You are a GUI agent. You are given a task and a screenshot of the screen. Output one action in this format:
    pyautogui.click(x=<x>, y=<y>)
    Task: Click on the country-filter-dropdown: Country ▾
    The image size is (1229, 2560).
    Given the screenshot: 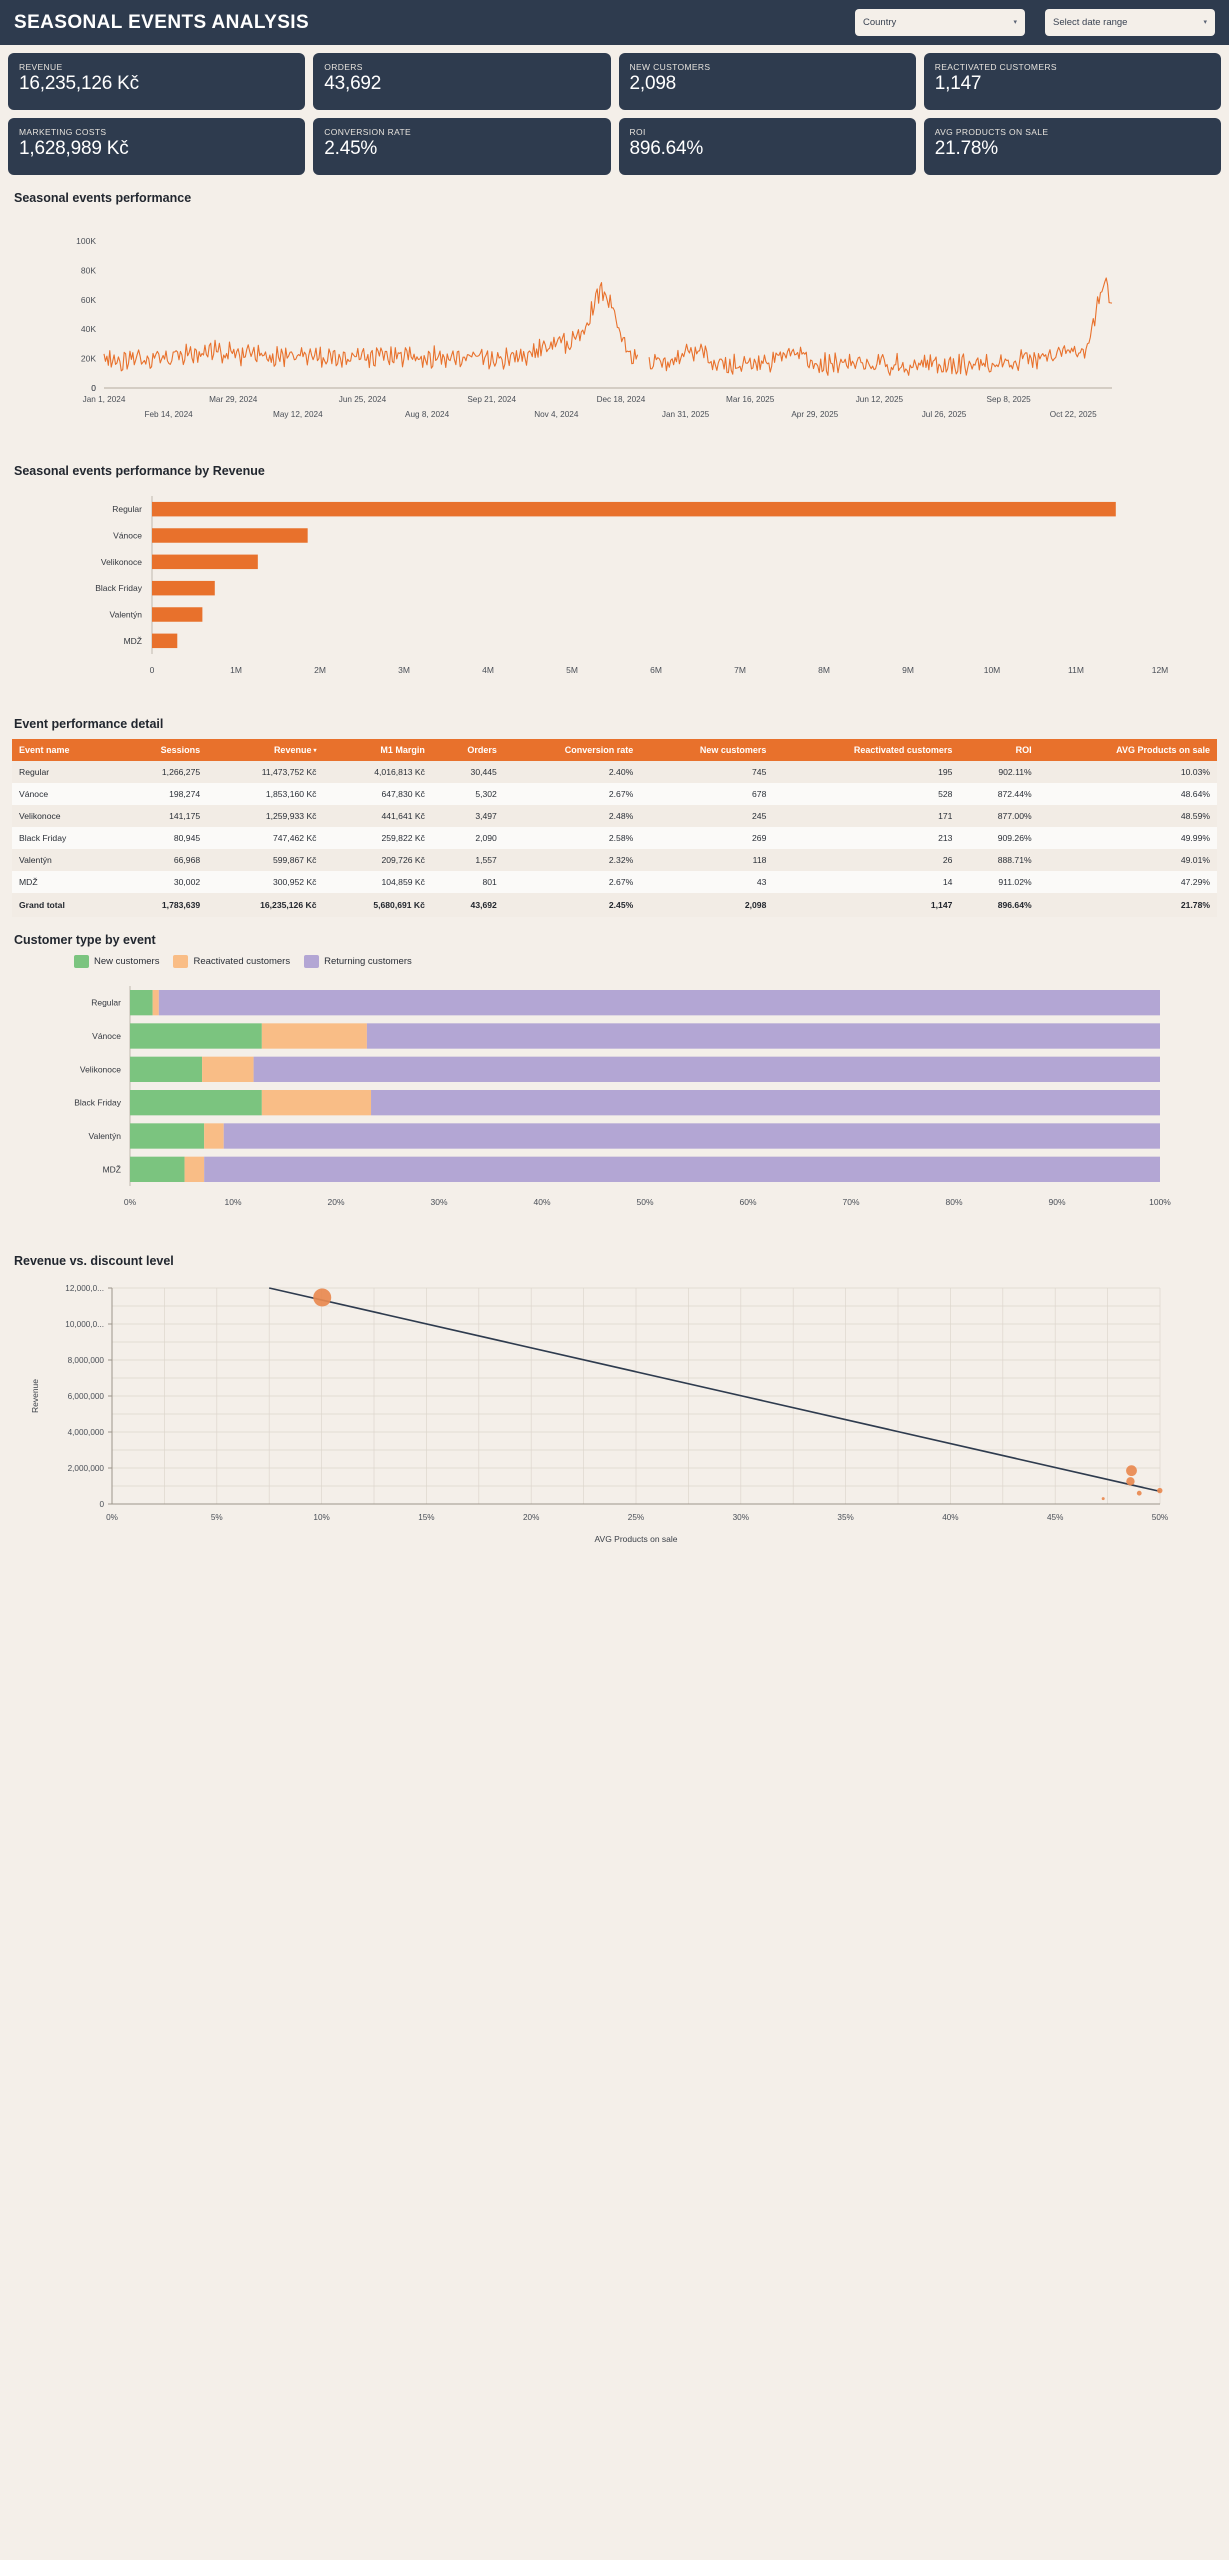 What is the action you would take?
    pyautogui.click(x=940, y=22)
    